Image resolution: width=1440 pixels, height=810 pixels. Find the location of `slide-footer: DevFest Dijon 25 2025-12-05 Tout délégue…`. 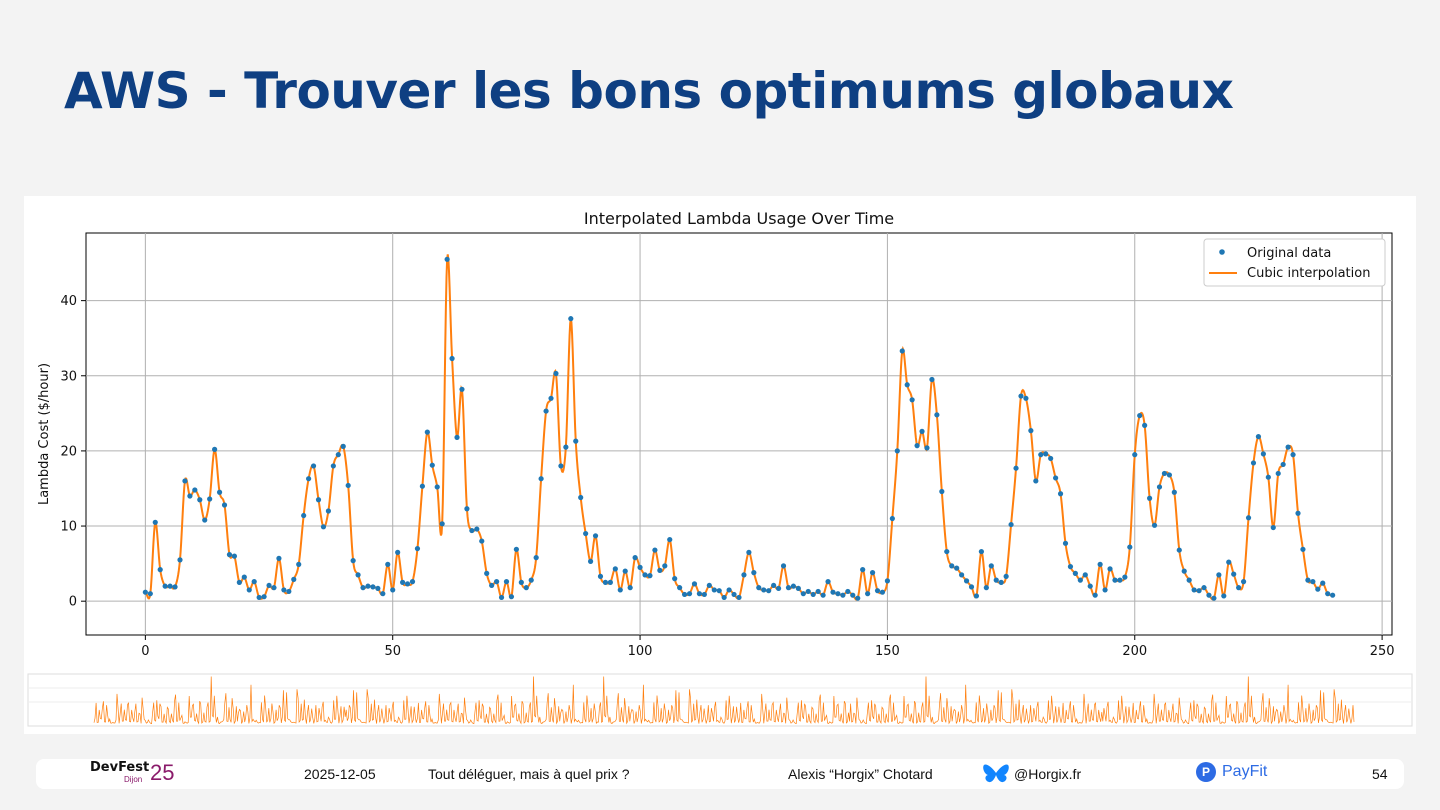

slide-footer: DevFest Dijon 25 2025-12-05 Tout délégue… is located at coordinates (720, 774).